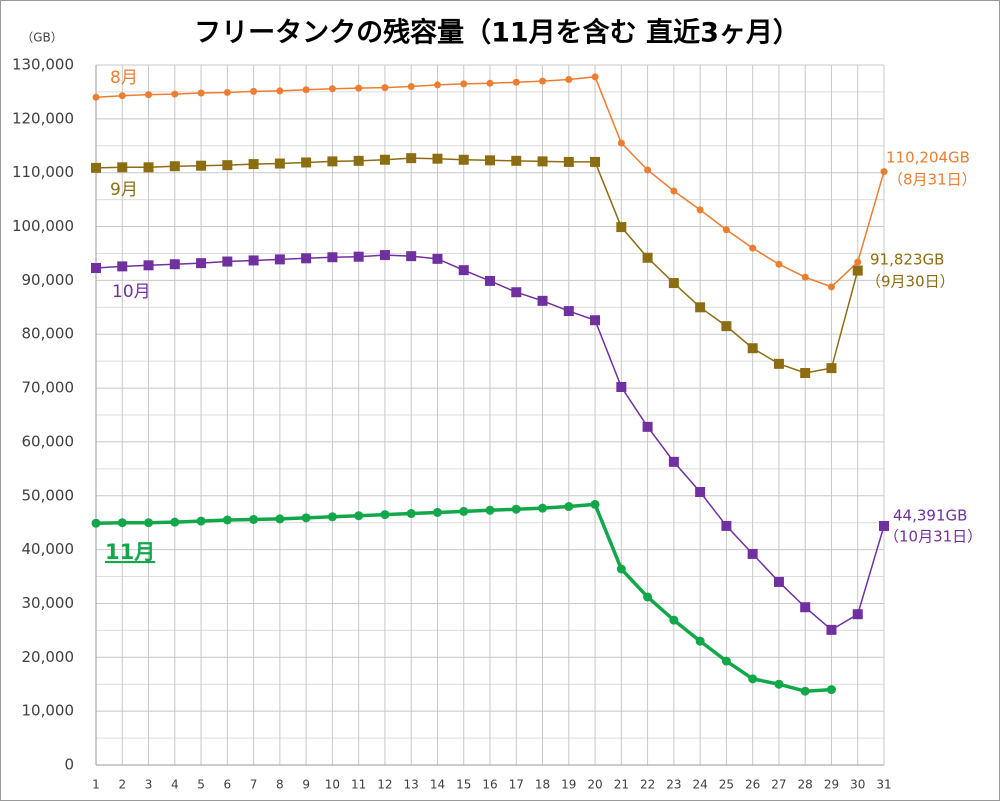 The image size is (1000, 801). I want to click on annotation: （10月31日）, so click(933, 537).